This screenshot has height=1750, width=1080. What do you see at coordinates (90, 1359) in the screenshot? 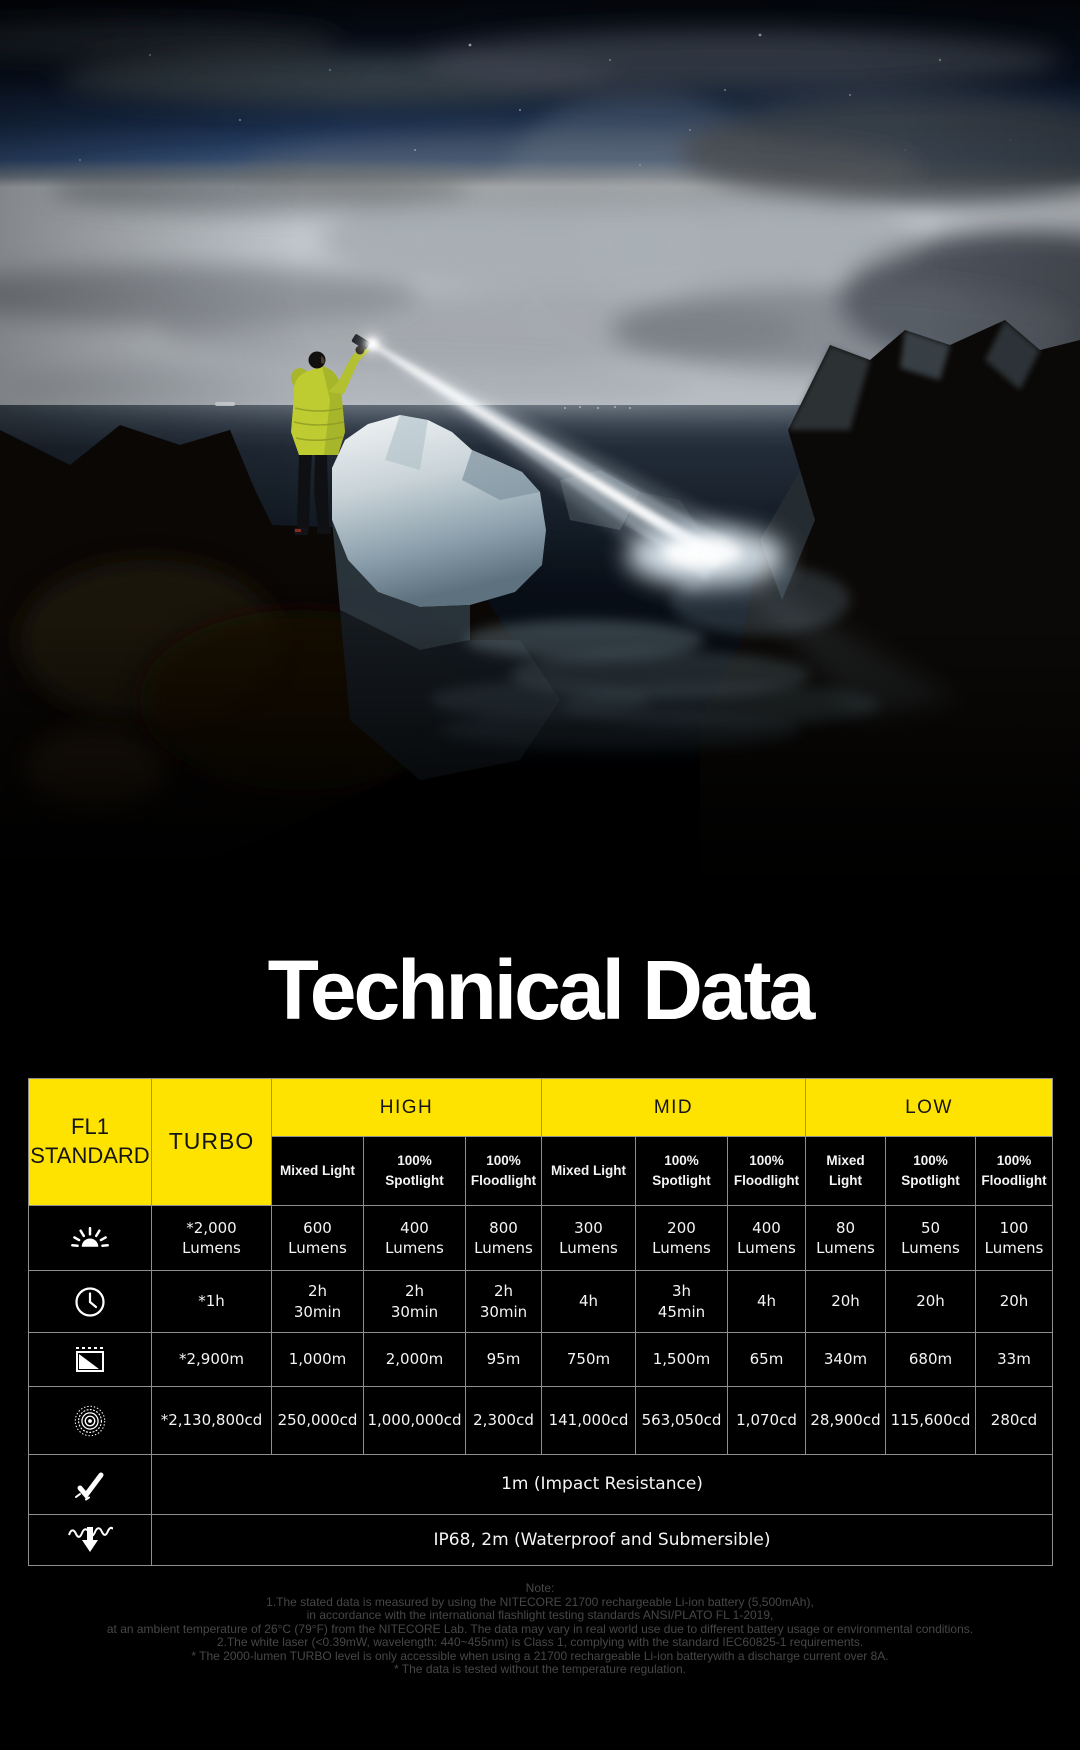
I see `beam-distance-icon` at bounding box center [90, 1359].